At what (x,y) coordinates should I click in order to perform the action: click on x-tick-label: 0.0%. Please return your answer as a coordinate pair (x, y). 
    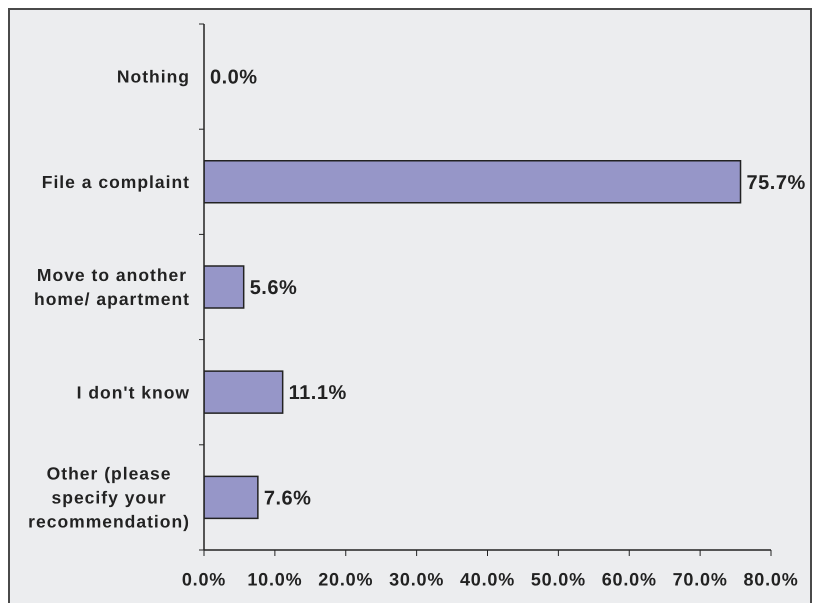
    Looking at the image, I should click on (204, 579).